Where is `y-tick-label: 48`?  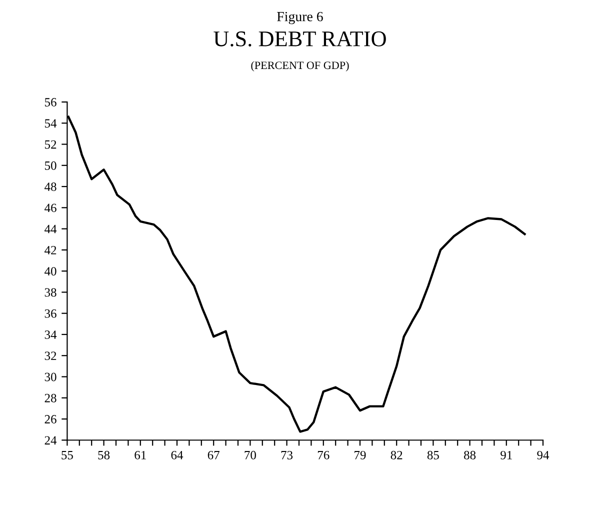
y-tick-label: 48 is located at coordinates (50, 186).